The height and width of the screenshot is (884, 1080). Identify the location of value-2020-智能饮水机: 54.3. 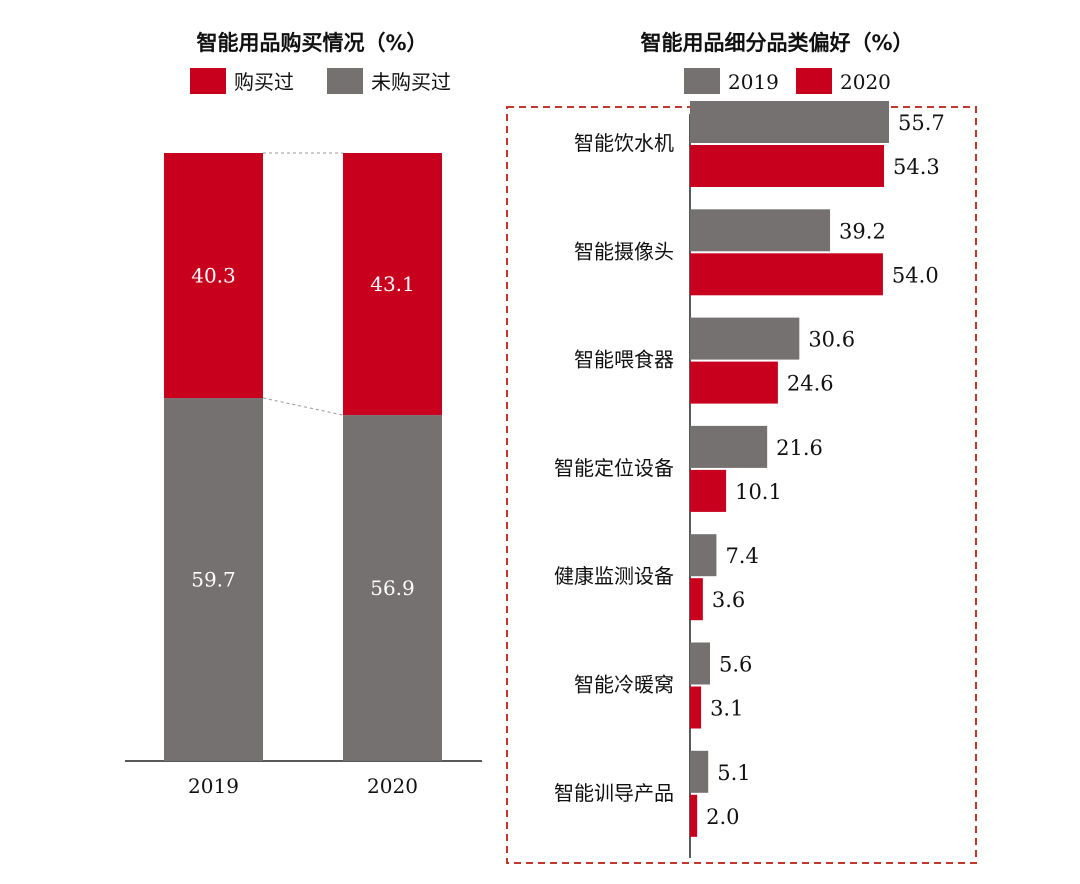
(916, 167).